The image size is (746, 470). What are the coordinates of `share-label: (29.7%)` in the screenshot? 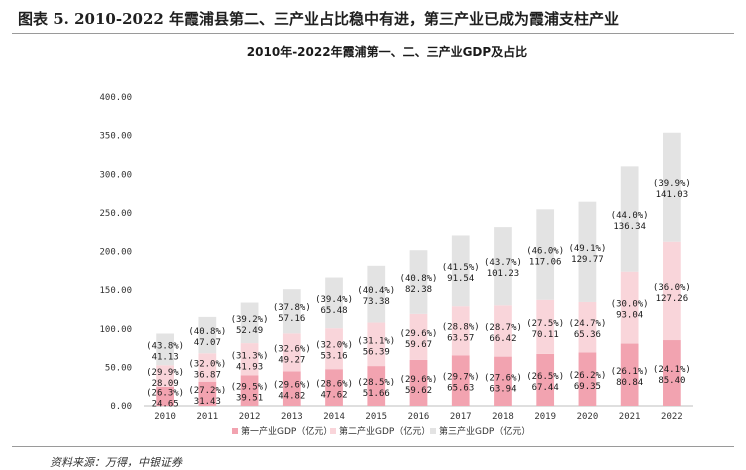 It's located at (461, 378).